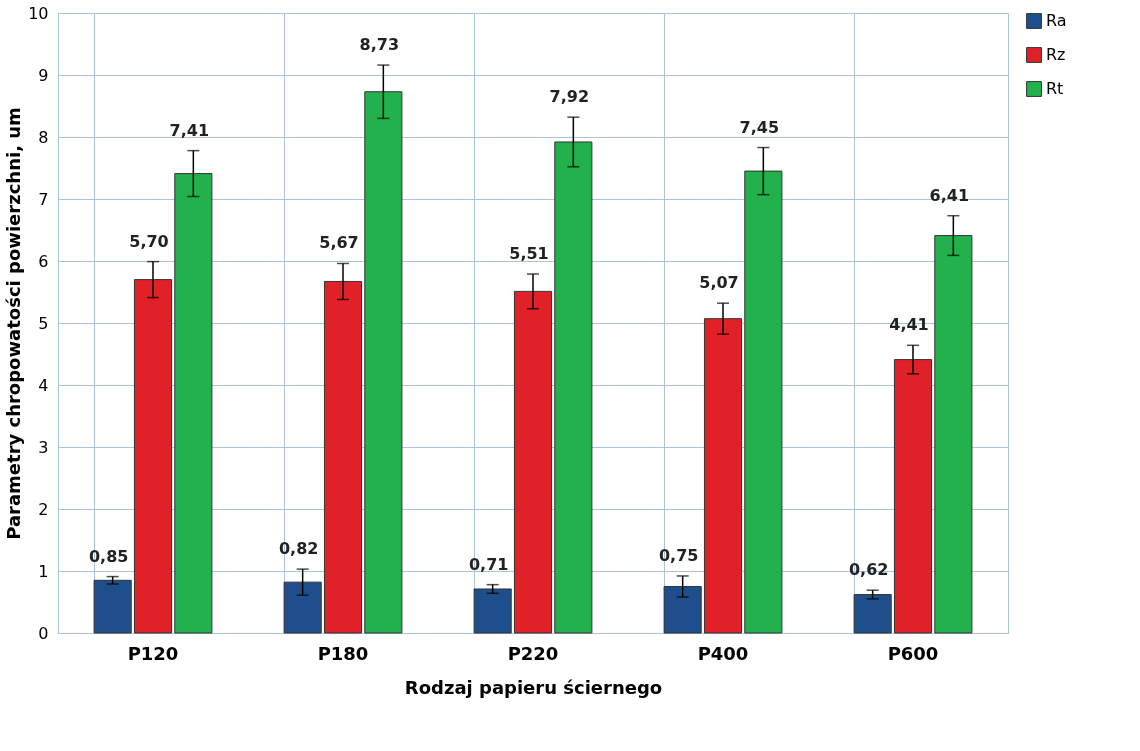 The width and height of the screenshot is (1140, 751). Describe the element at coordinates (14, 323) in the screenshot. I see `y-axis-title: Parametry chropowatości powierzchni, um` at that location.